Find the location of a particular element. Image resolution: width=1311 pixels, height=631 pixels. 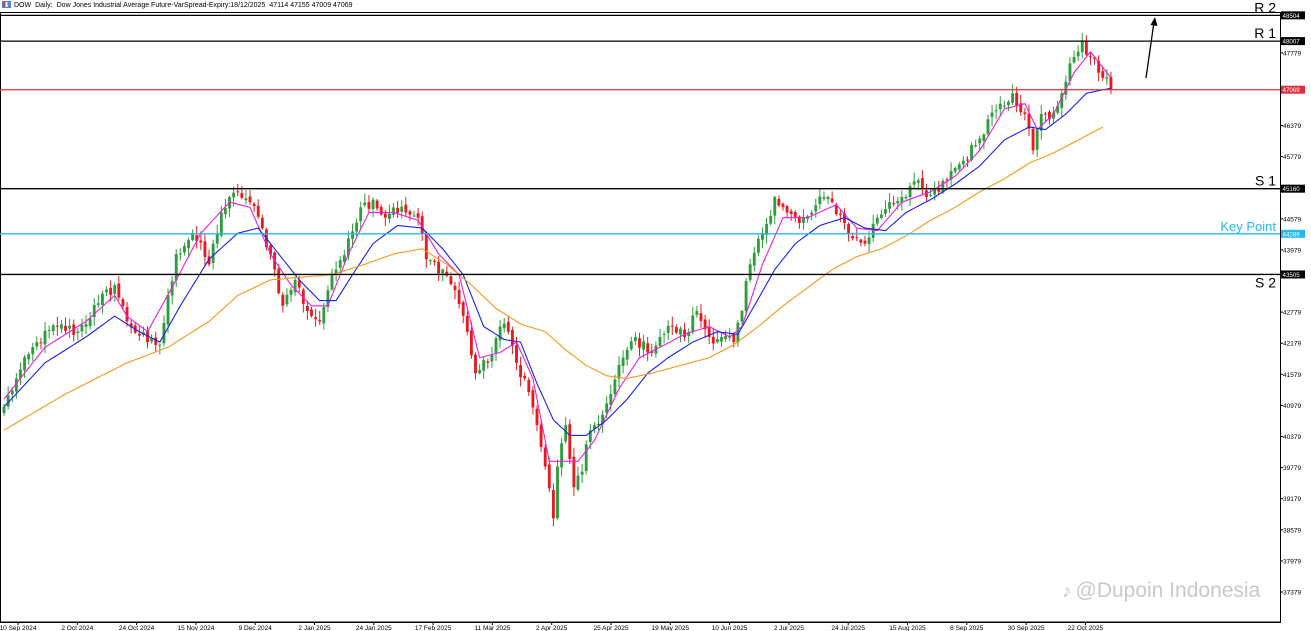

s-1-price-box is located at coordinates (1293, 188).